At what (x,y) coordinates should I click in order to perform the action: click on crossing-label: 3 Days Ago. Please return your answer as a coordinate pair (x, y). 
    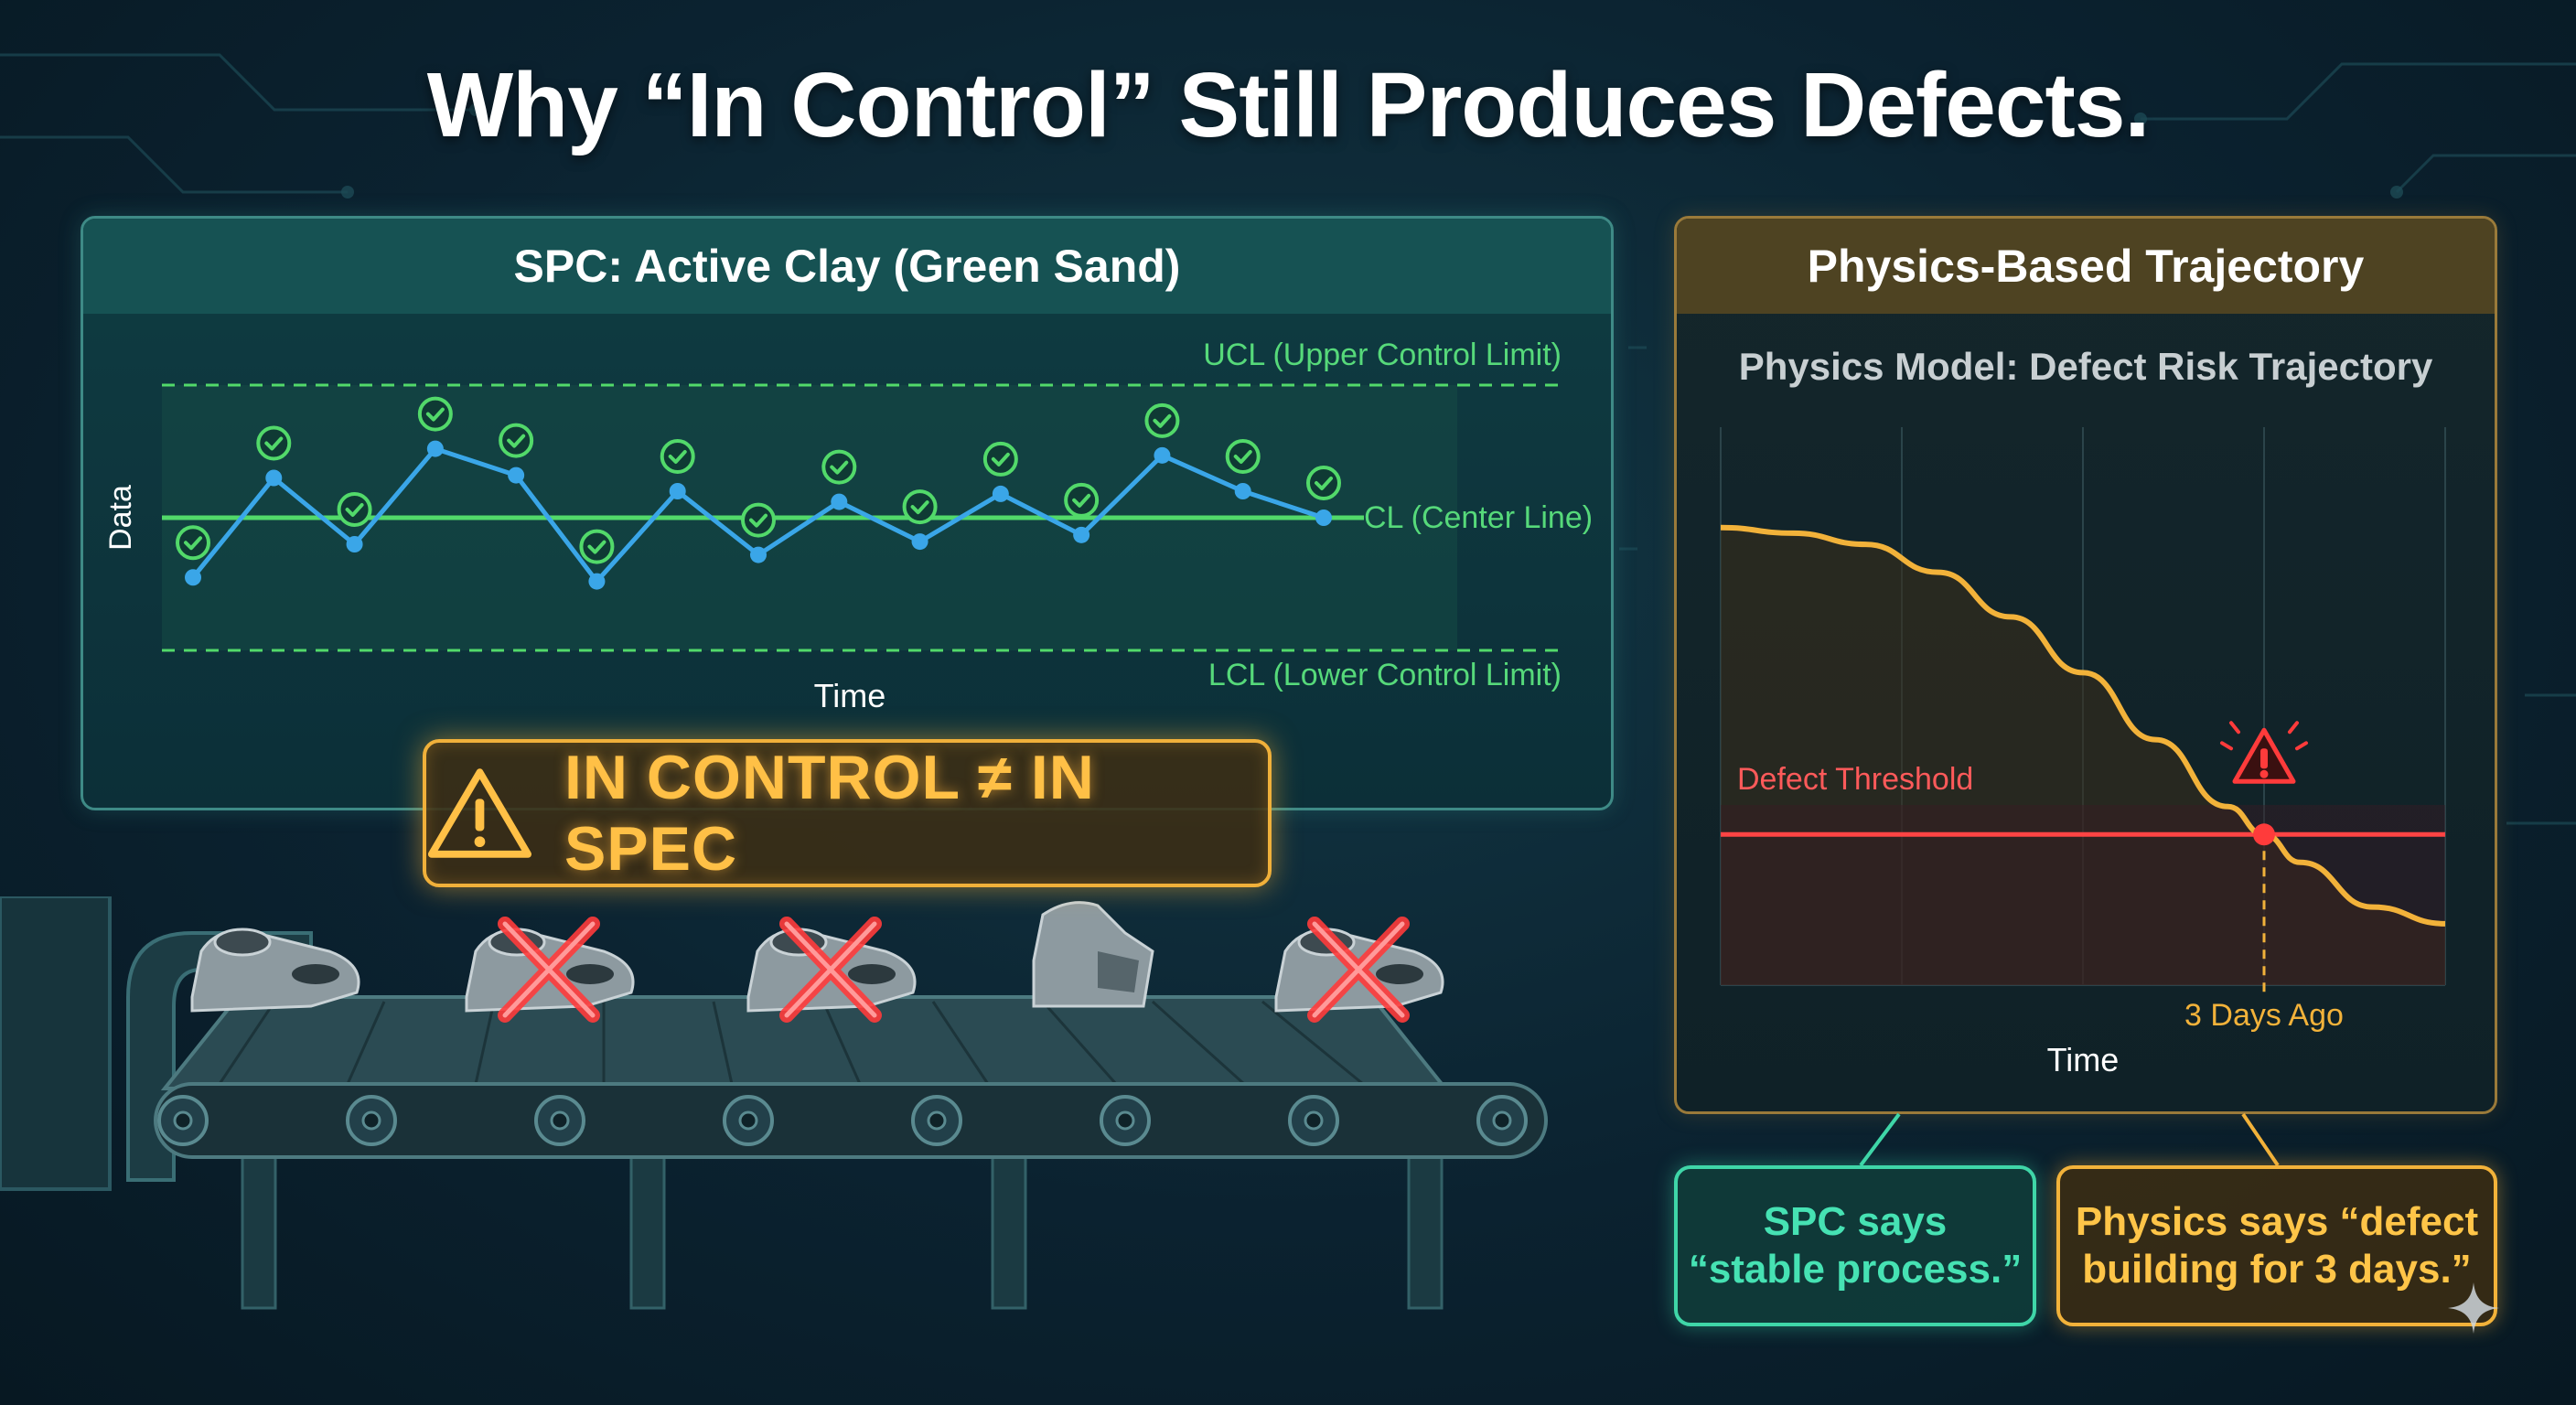
    Looking at the image, I should click on (2264, 1015).